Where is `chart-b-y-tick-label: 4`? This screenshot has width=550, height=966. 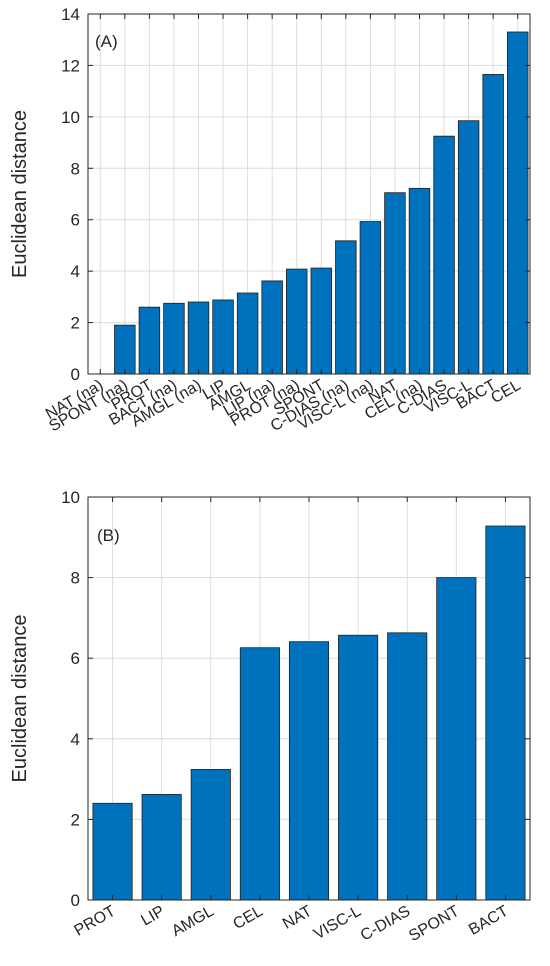
chart-b-y-tick-label: 4 is located at coordinates (75, 739).